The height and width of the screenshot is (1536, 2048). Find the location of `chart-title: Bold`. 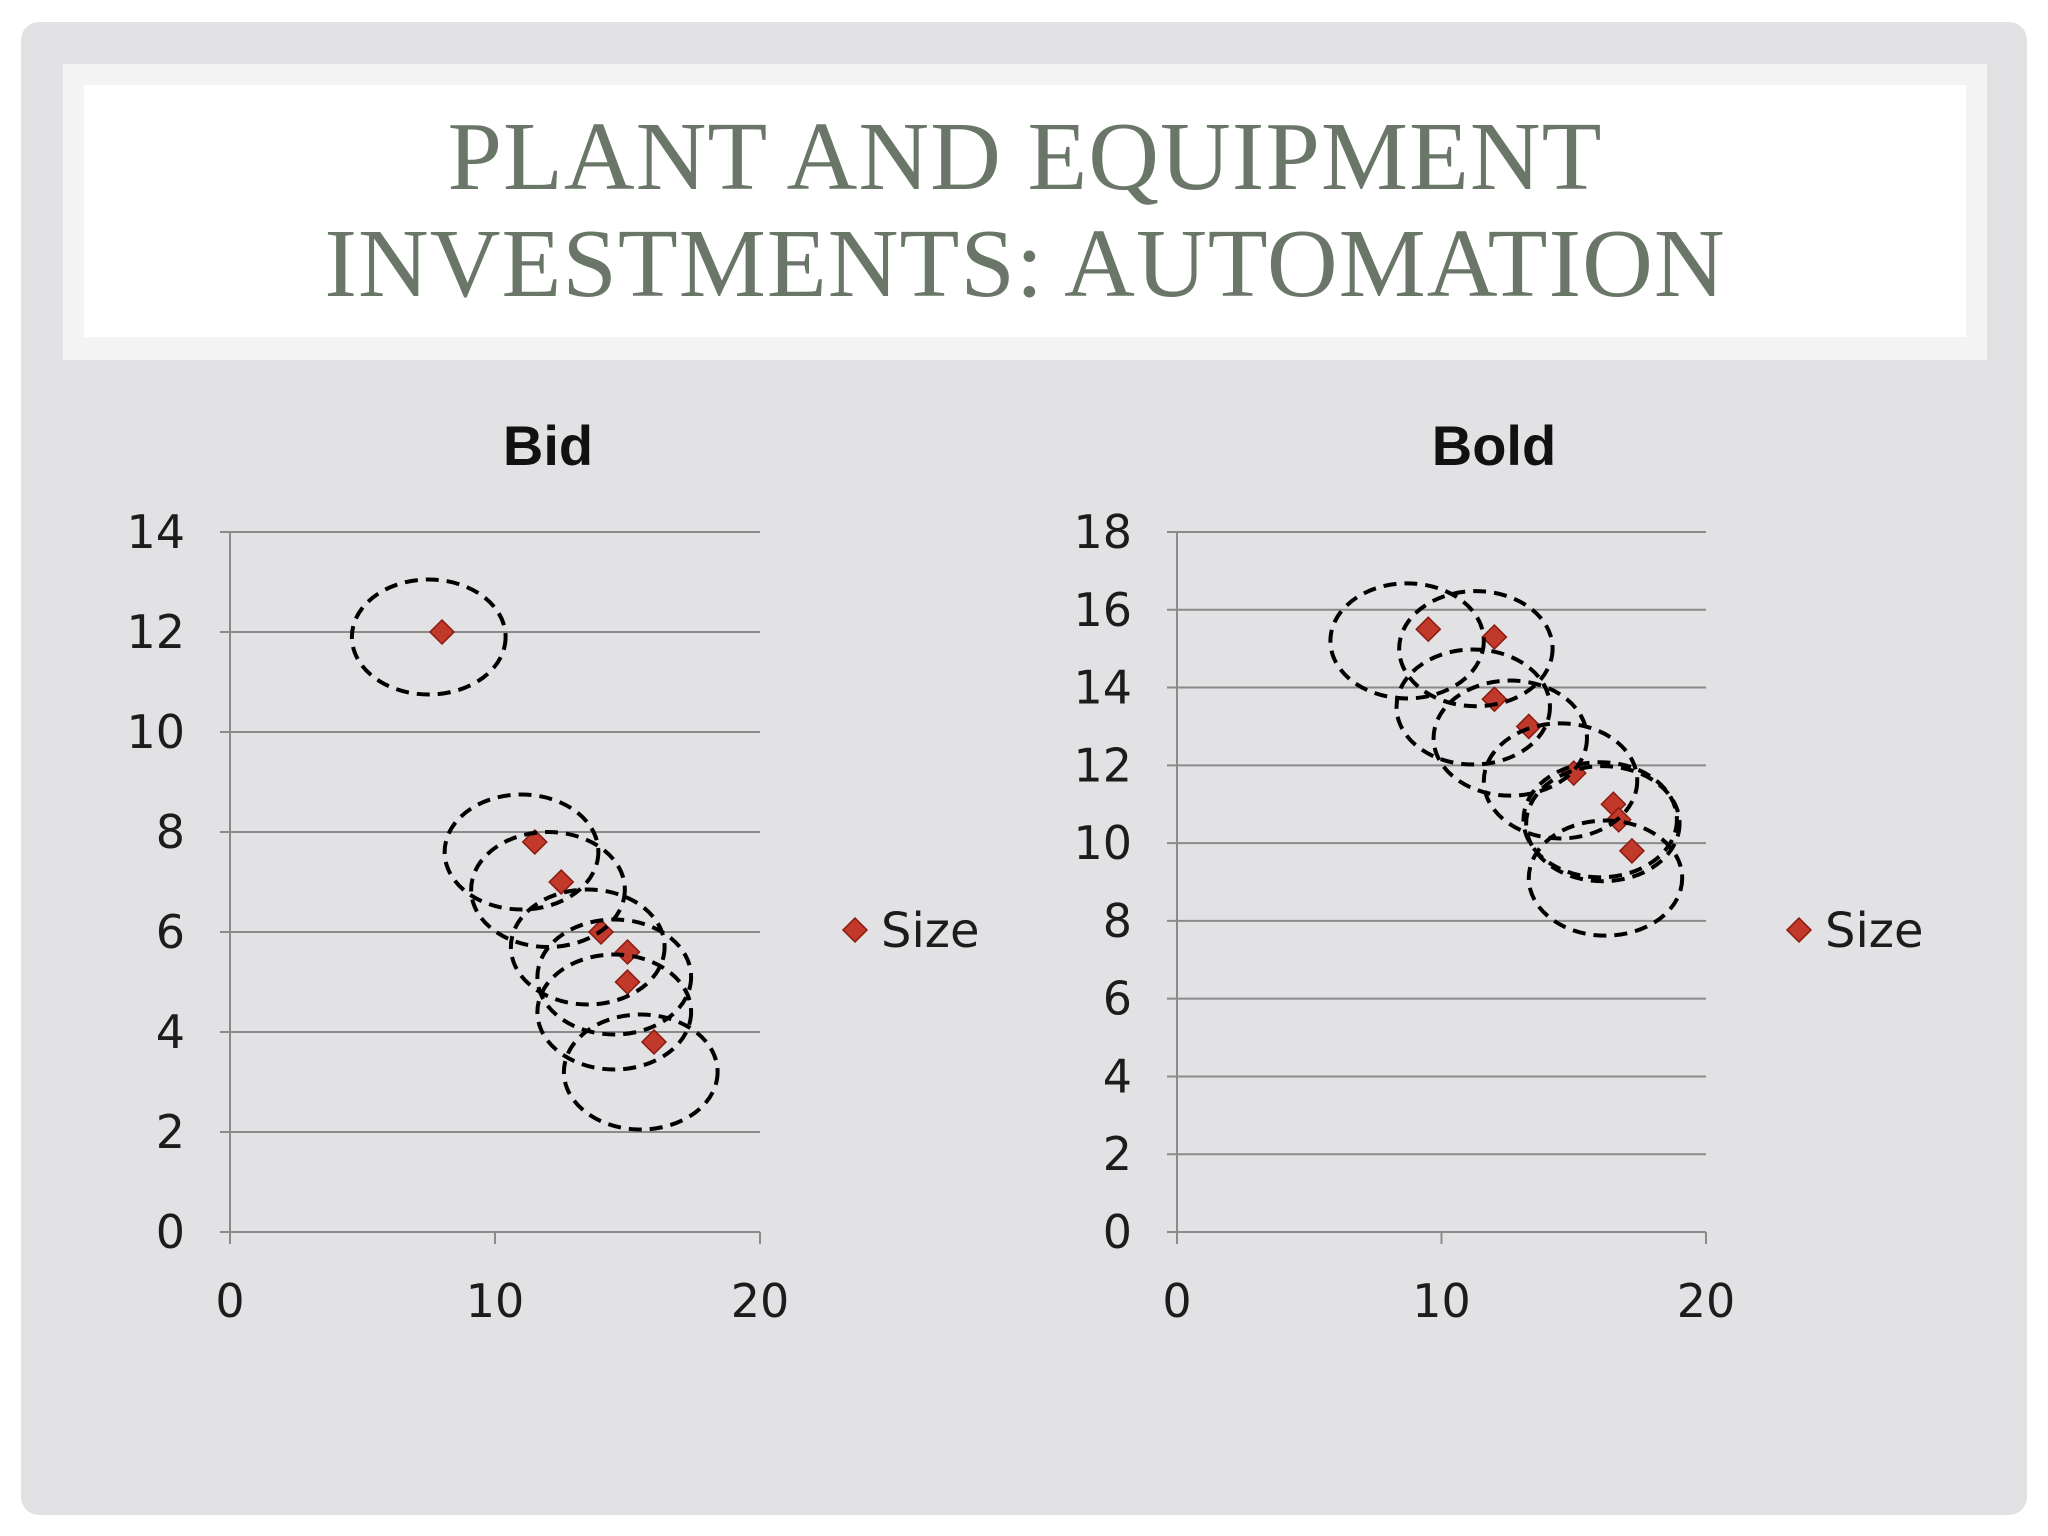

chart-title: Bold is located at coordinates (1494, 445).